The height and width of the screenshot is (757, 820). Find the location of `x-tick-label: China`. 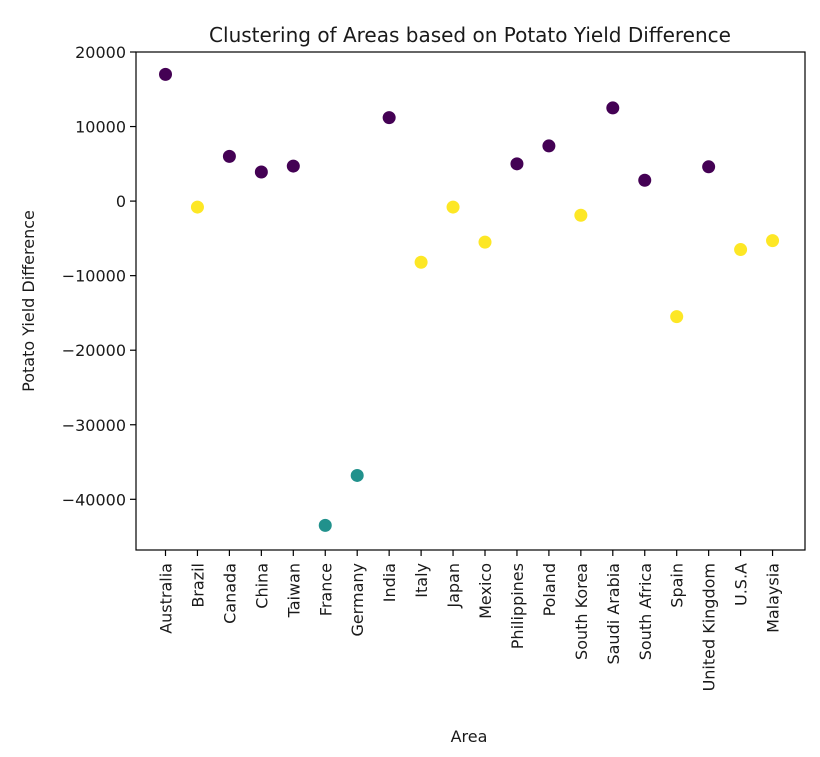

x-tick-label: China is located at coordinates (261, 586).